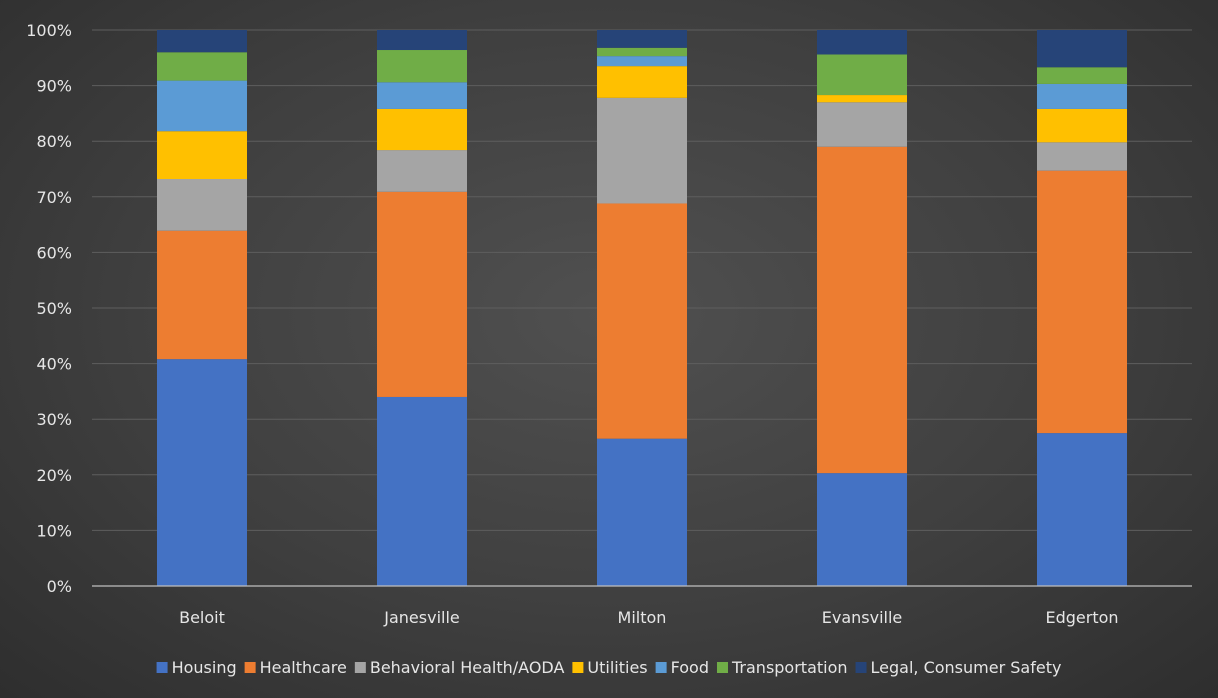  I want to click on legend-label: Transportation, so click(789, 667).